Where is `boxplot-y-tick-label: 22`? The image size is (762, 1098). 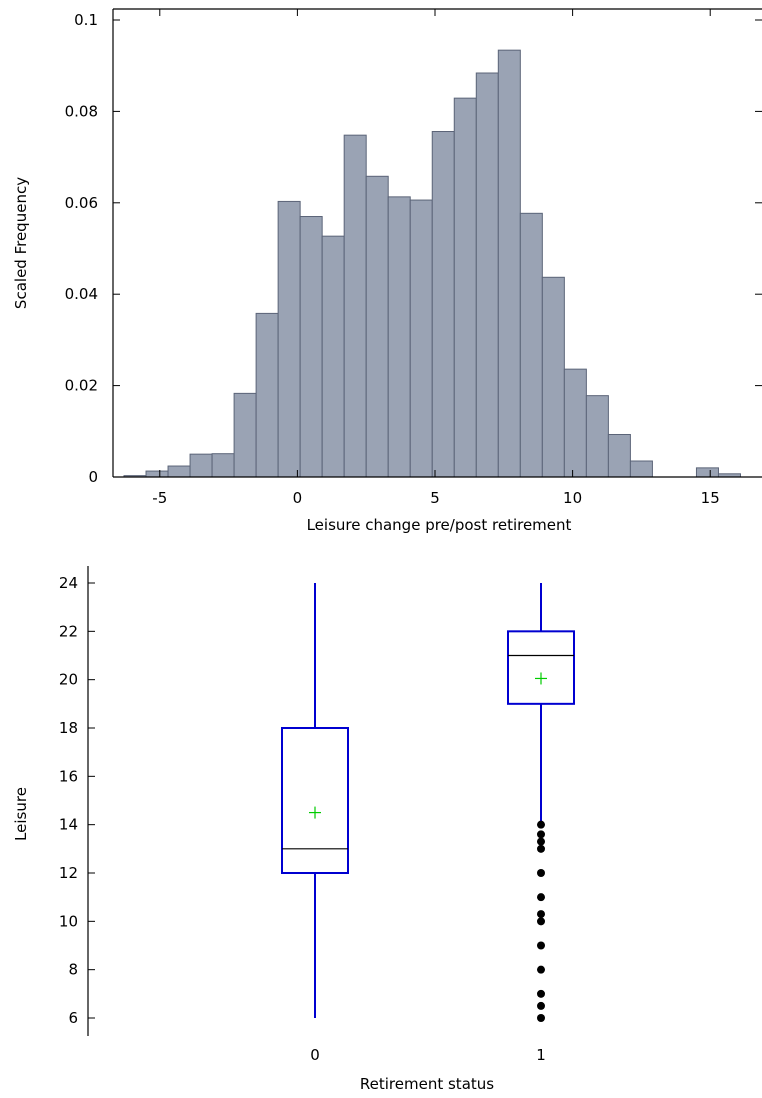 boxplot-y-tick-label: 22 is located at coordinates (68, 631).